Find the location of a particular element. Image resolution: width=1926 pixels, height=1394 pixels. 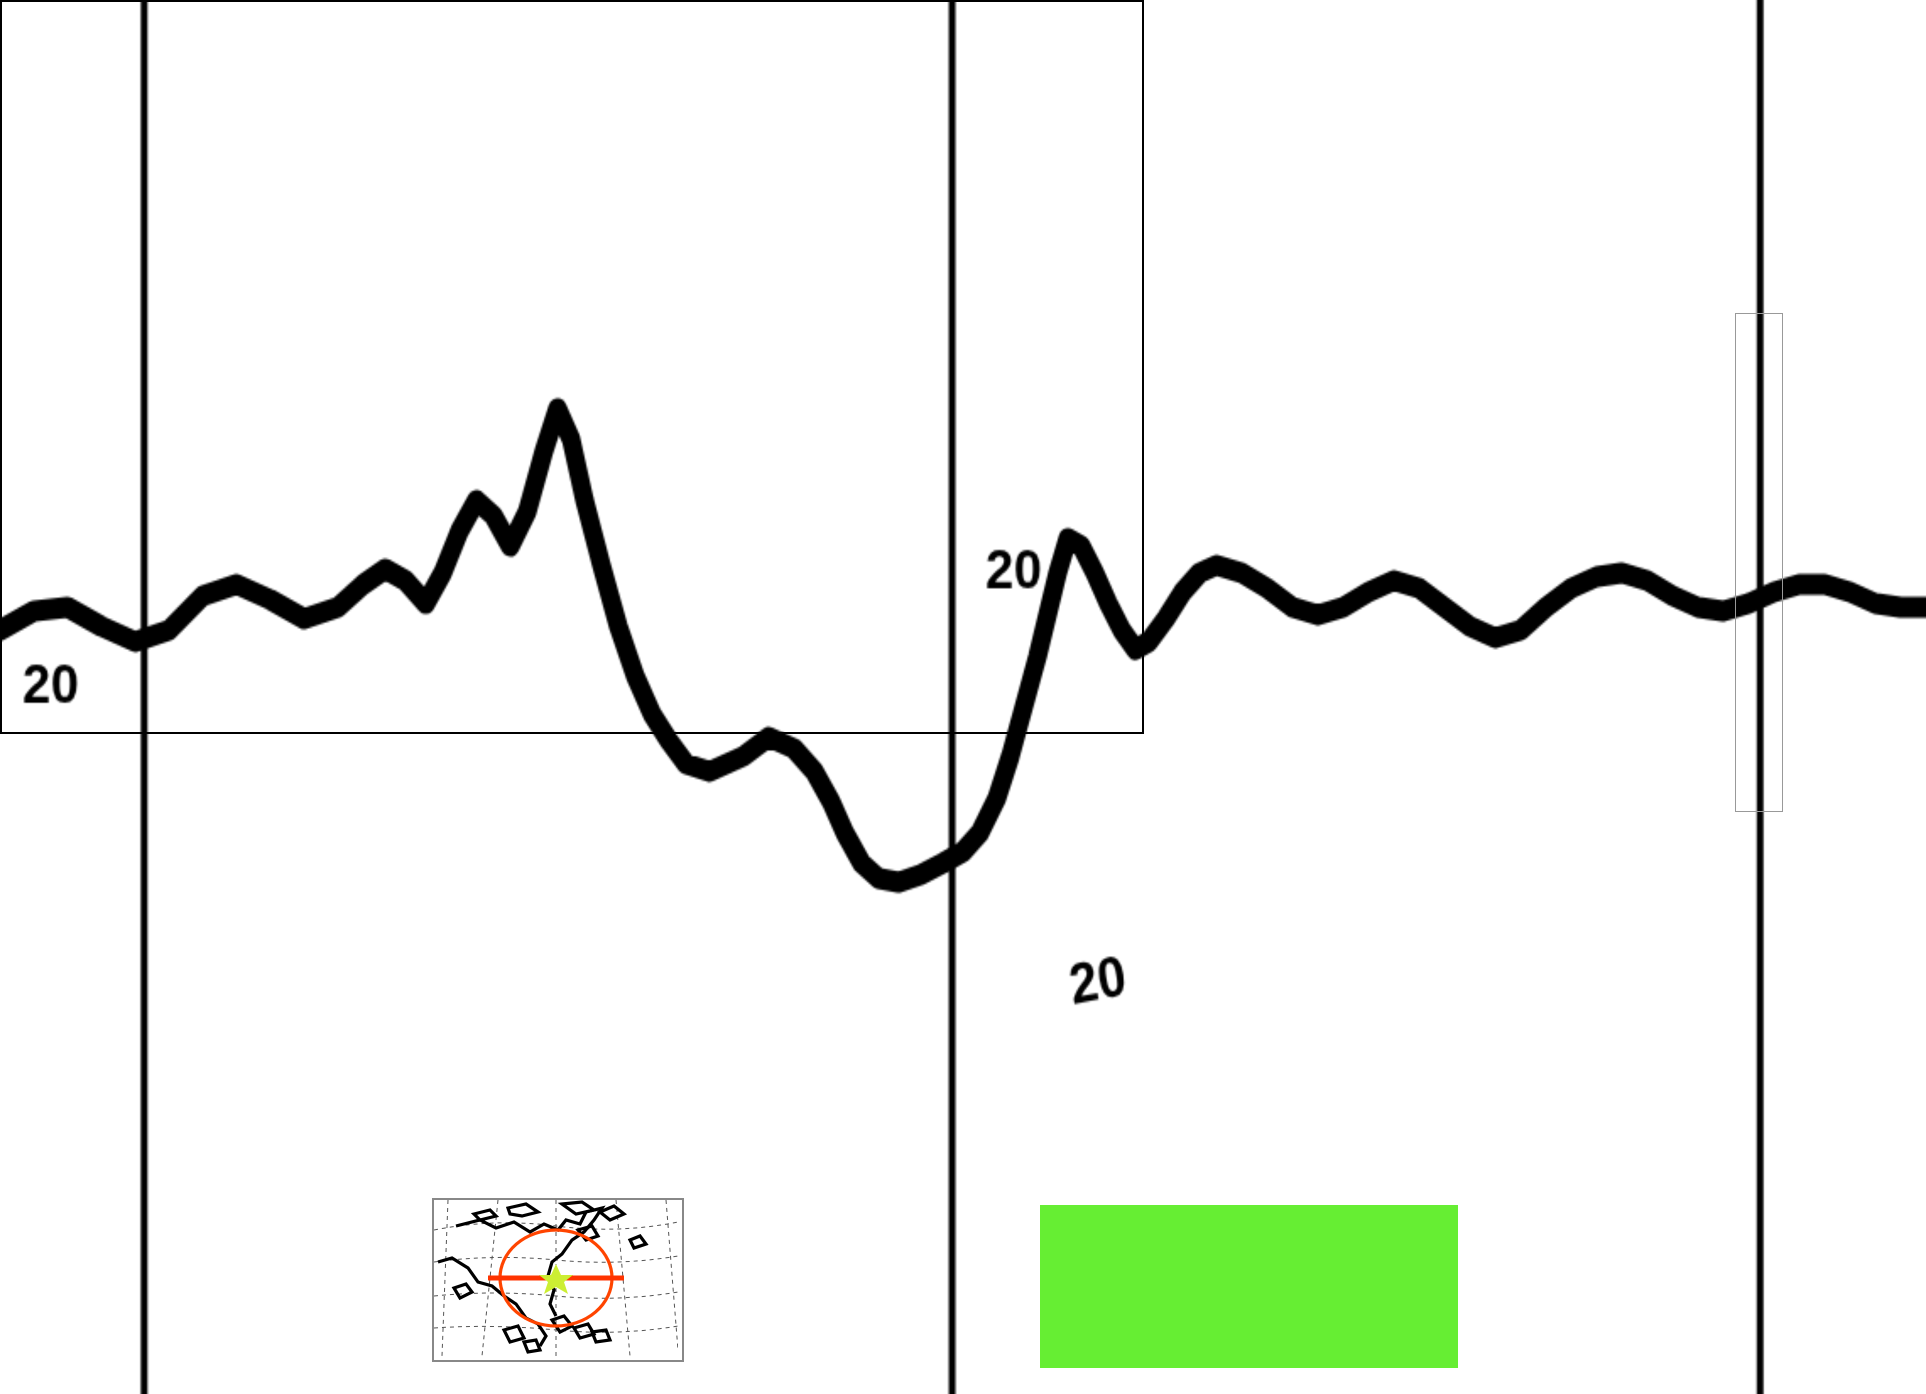

inset-map-svg is located at coordinates (556, 1278).